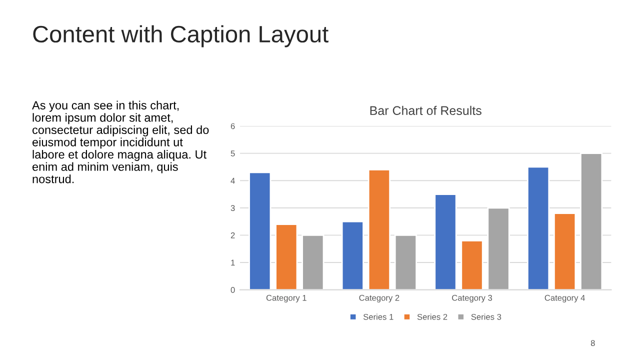 The height and width of the screenshot is (360, 640). Describe the element at coordinates (592, 343) in the screenshot. I see `text: 8` at that location.